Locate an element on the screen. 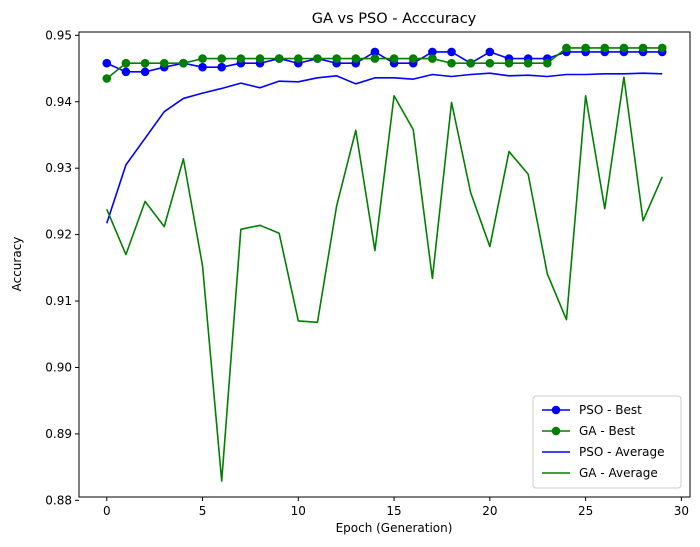  y-tick-label: 0.91 is located at coordinates (58, 301).